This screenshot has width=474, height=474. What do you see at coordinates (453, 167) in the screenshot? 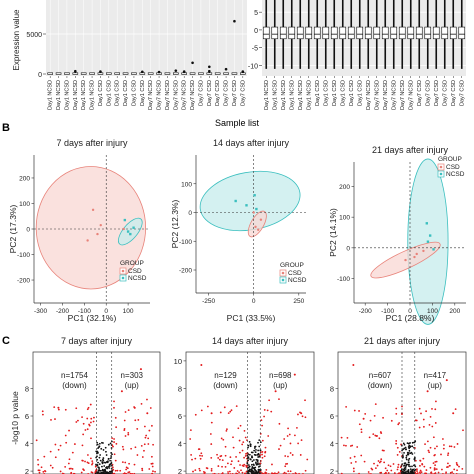
I see `legend-label: CSD` at bounding box center [453, 167].